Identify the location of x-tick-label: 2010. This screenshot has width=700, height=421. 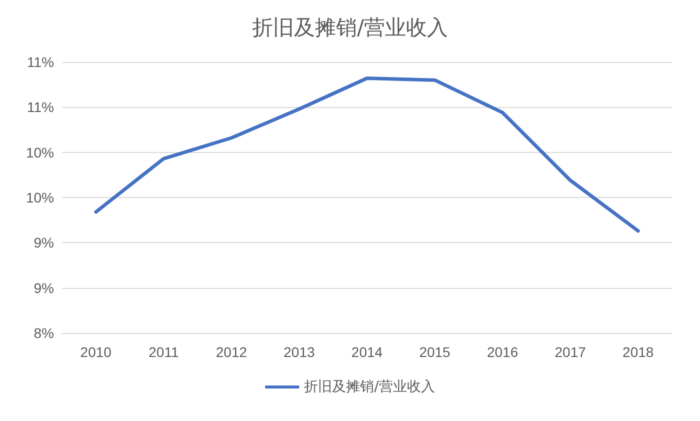
(96, 352).